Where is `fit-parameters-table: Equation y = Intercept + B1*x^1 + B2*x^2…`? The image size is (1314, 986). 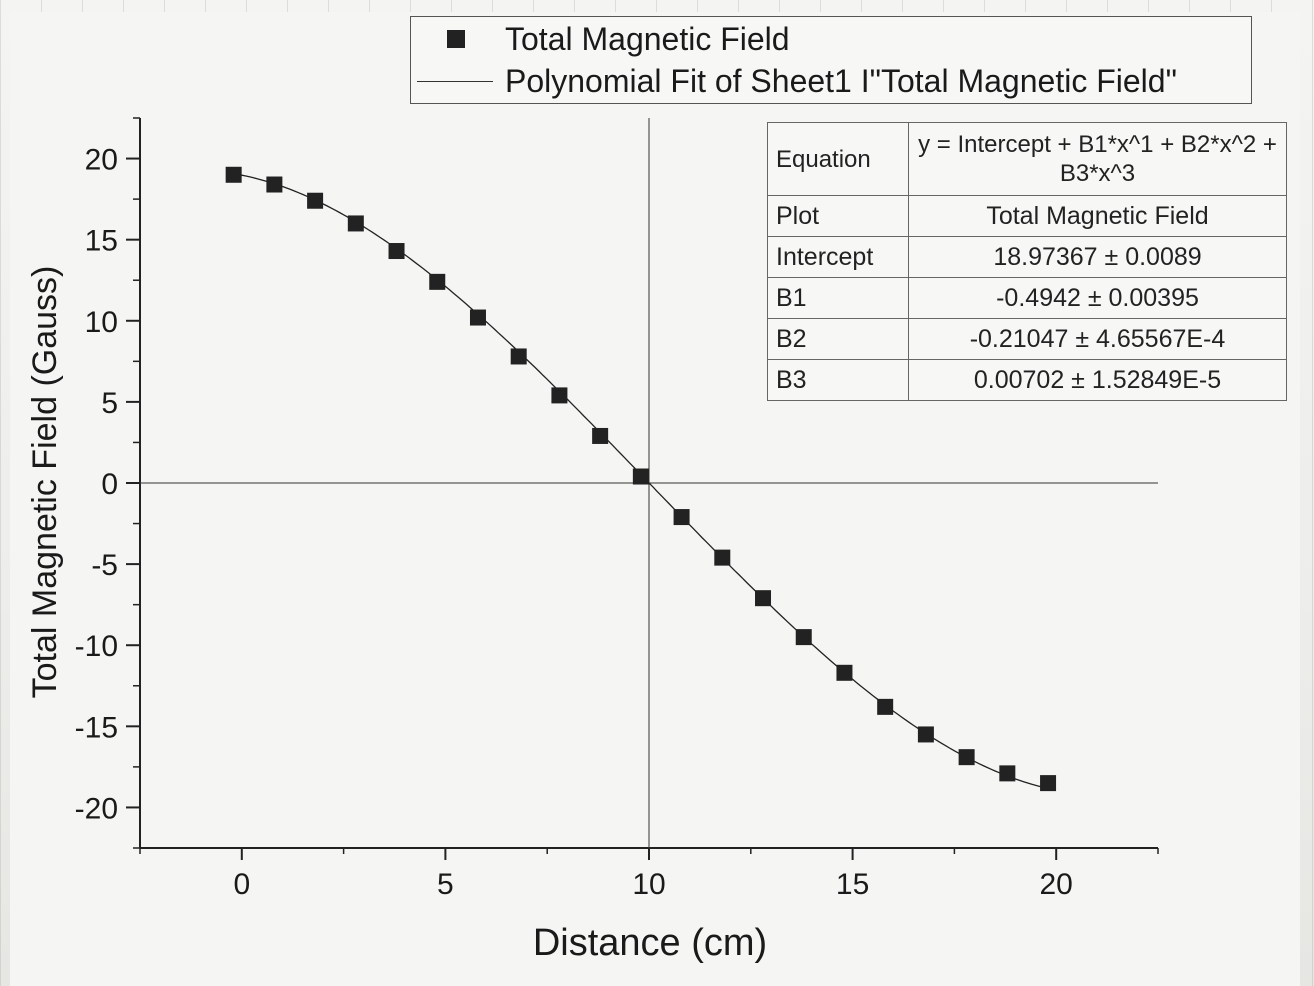
fit-parameters-table: Equation y = Intercept + B1*x^1 + B2*x^2… is located at coordinates (1027, 261).